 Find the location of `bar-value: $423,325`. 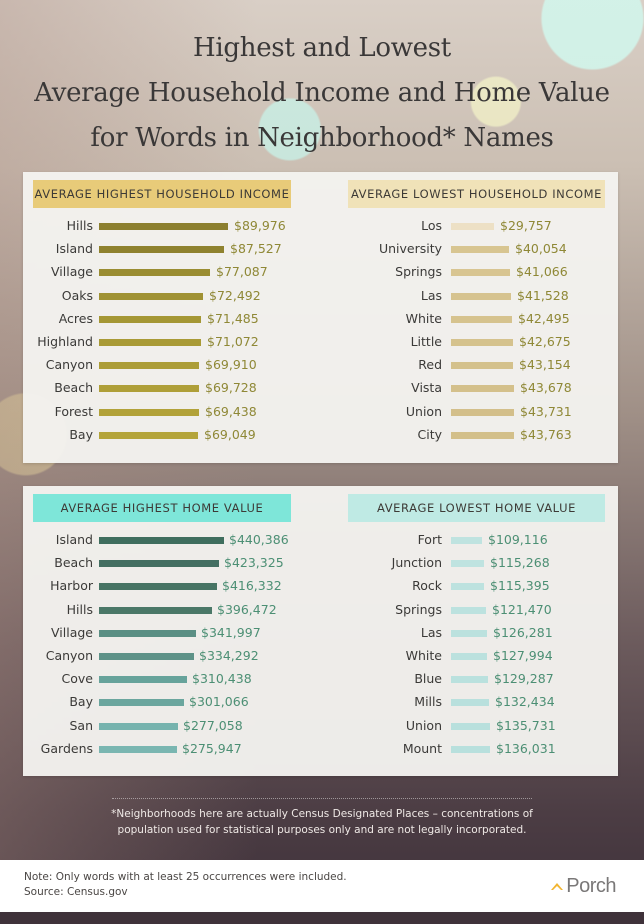

bar-value: $423,325 is located at coordinates (254, 563).